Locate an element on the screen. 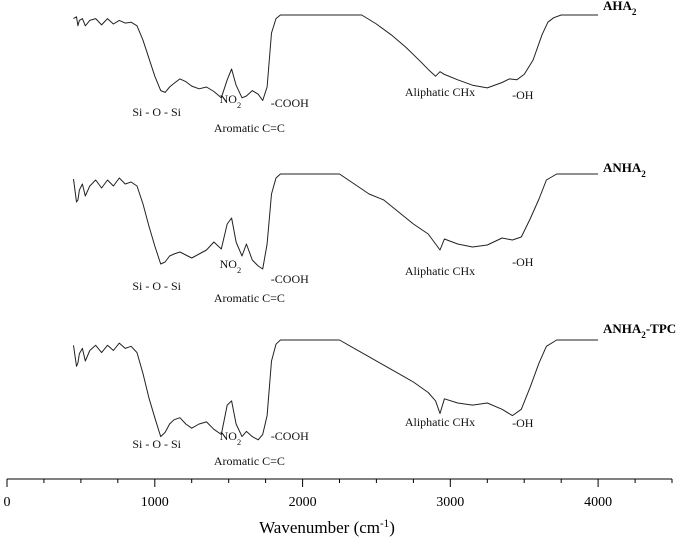 This screenshot has width=685, height=541. x-tick-label: 3000 is located at coordinates (450, 502).